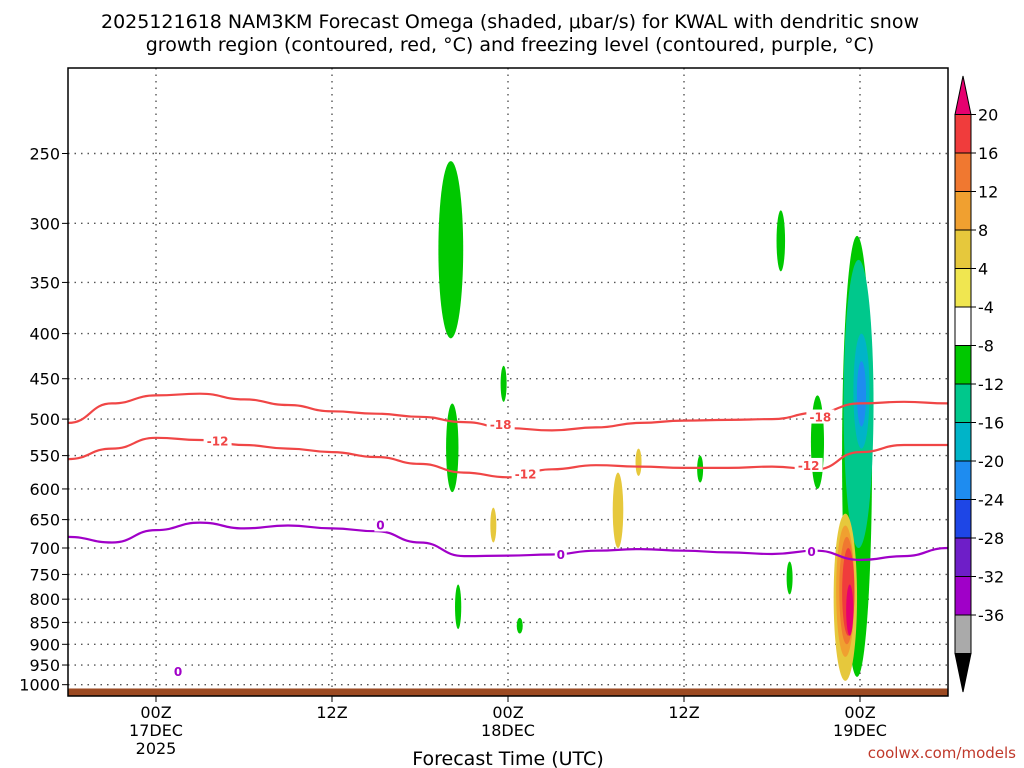  I want to click on terrain-layer, so click(508, 692).